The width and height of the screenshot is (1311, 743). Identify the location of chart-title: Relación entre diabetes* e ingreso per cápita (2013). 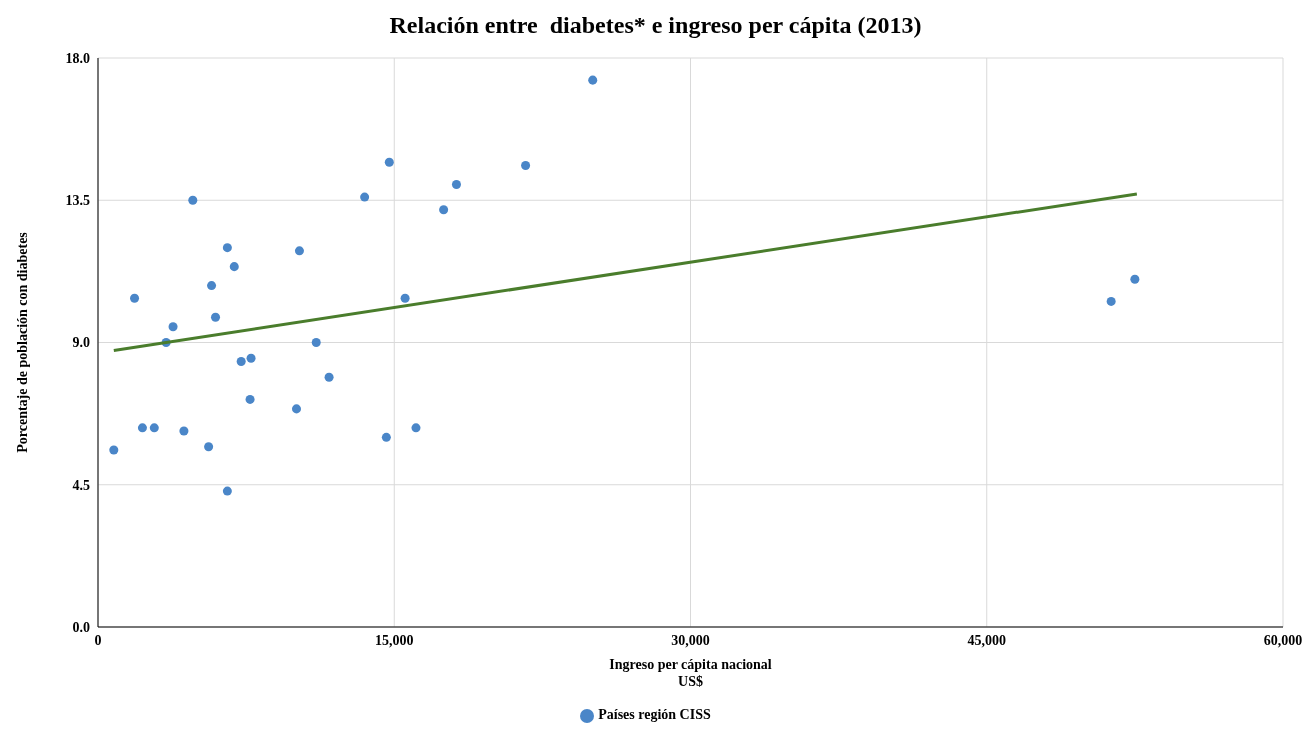
(655, 25).